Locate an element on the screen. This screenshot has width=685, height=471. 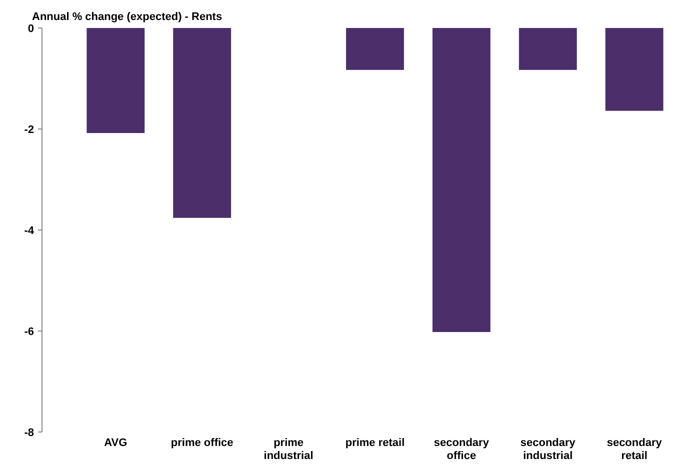
y-tick-label: -6 is located at coordinates (29, 332).